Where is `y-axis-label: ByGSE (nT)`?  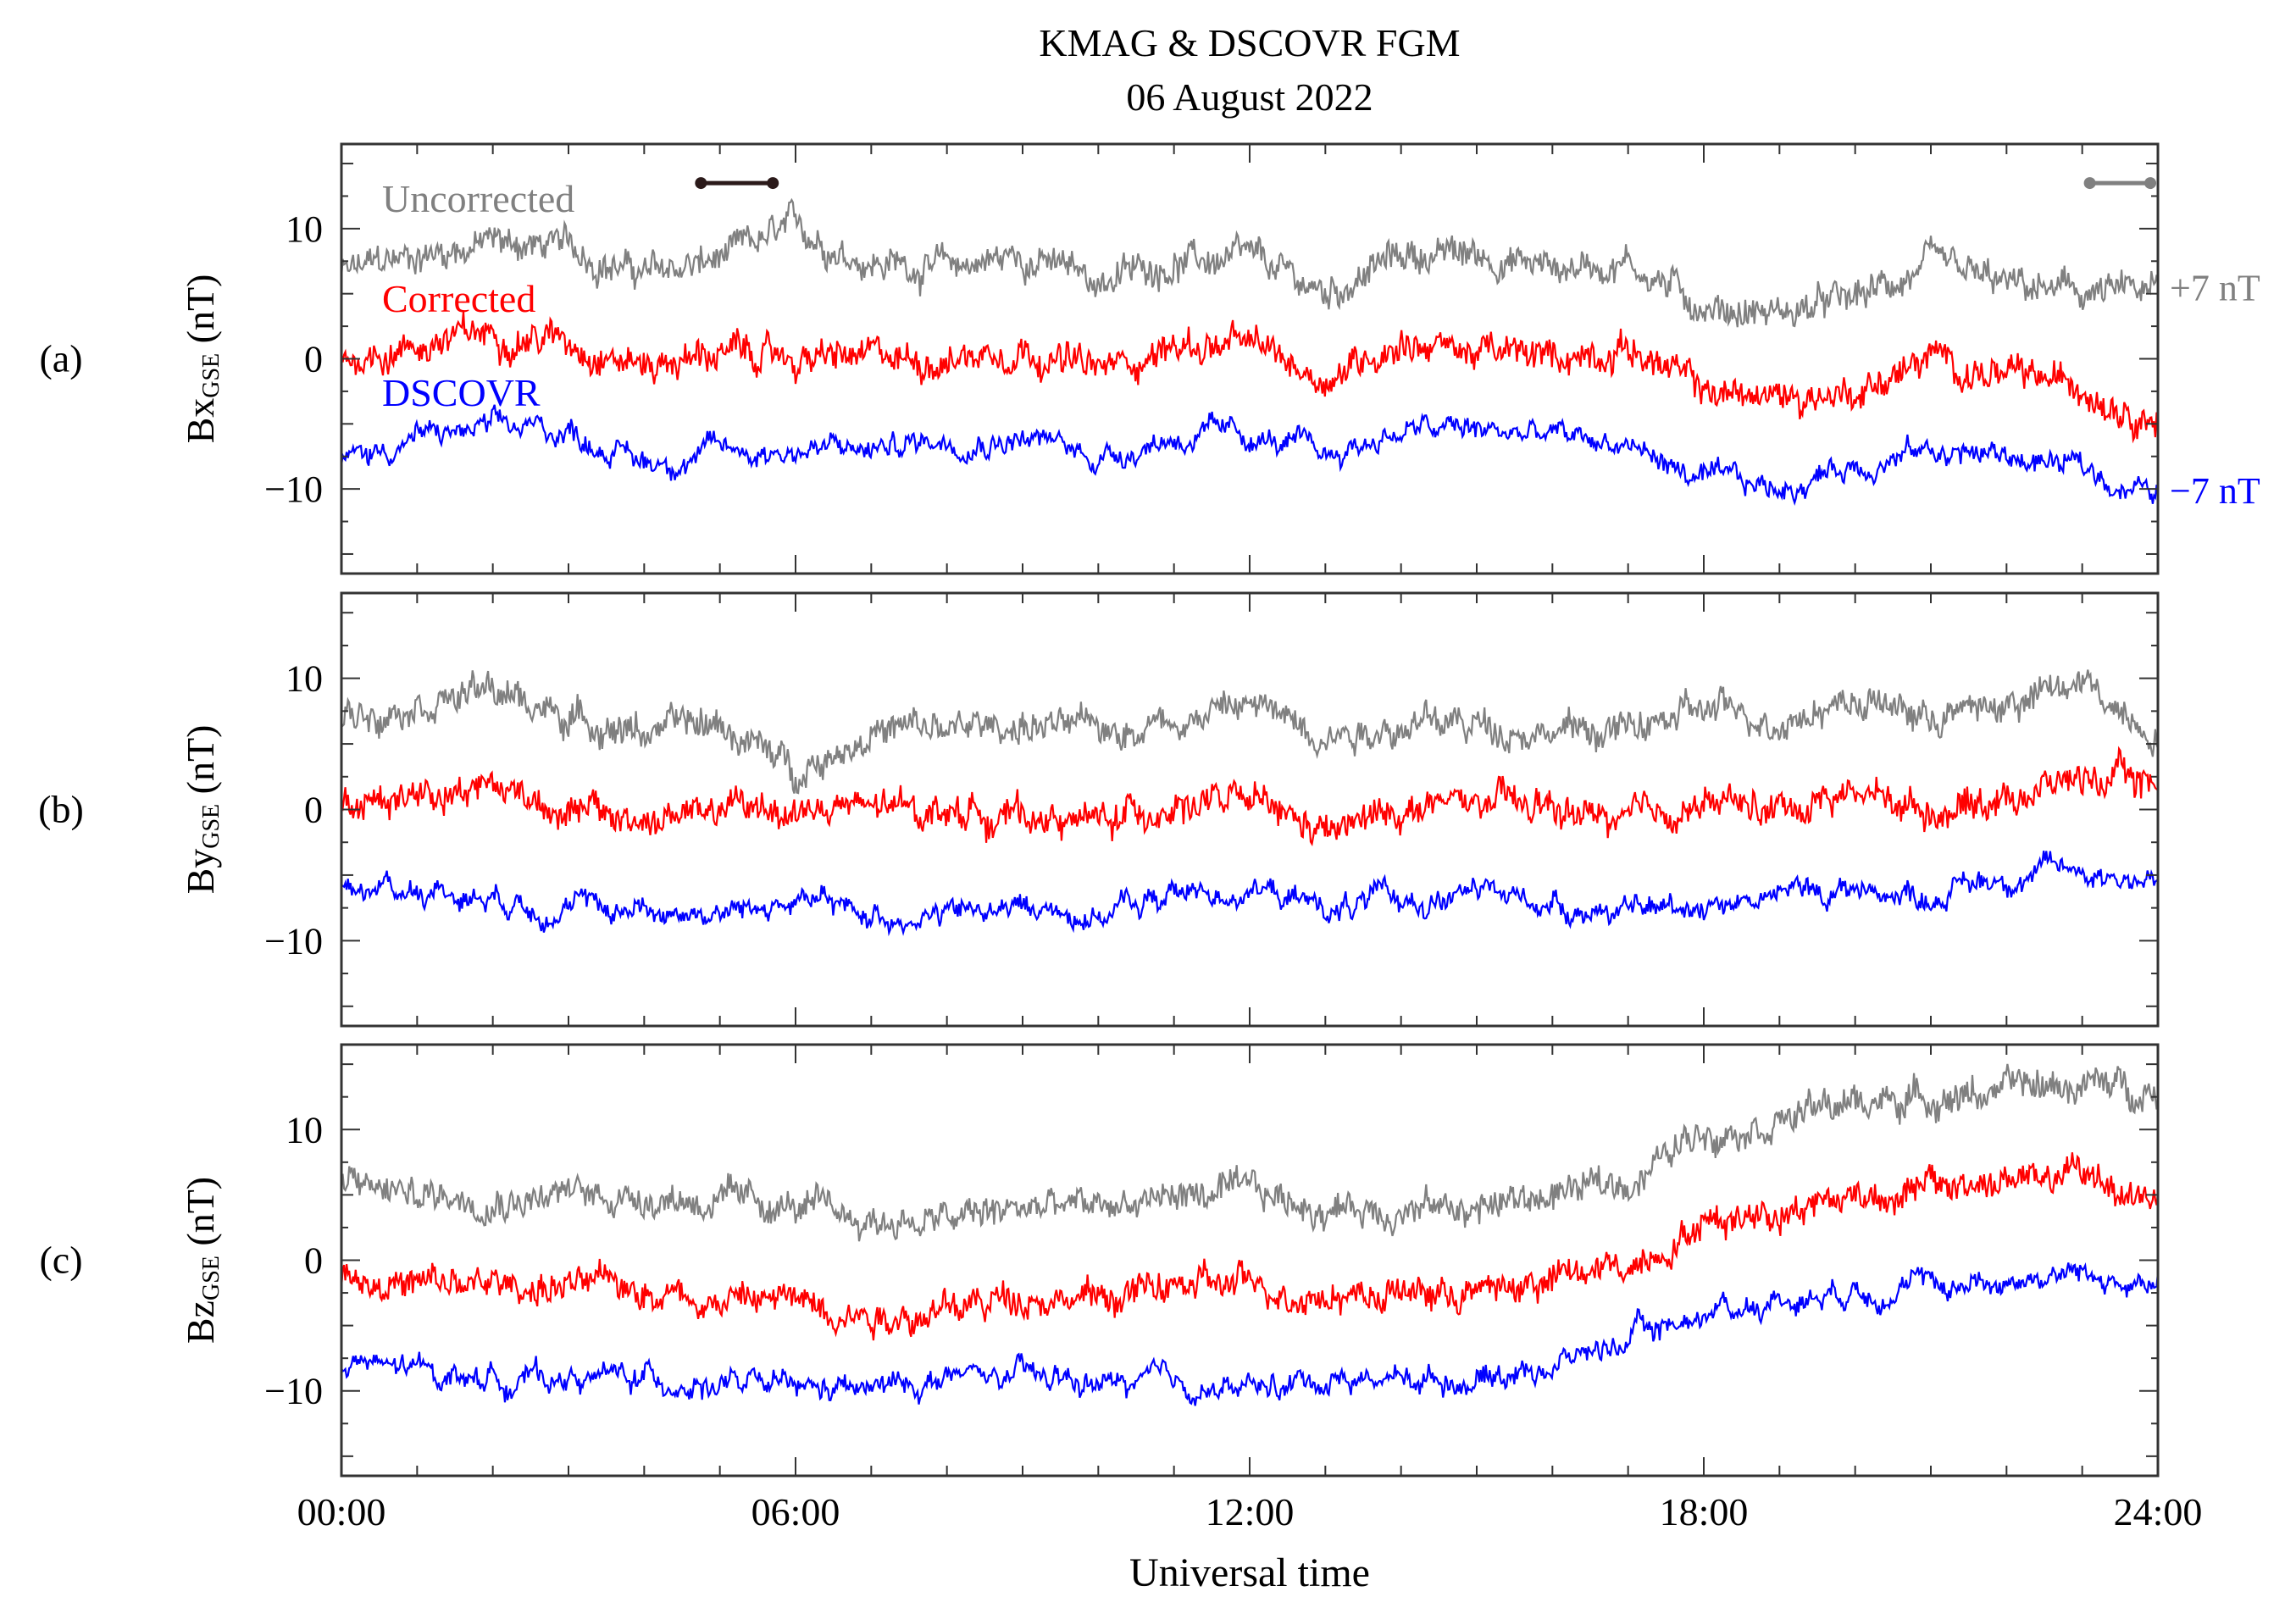 y-axis-label: ByGSE (nT) is located at coordinates (202, 810).